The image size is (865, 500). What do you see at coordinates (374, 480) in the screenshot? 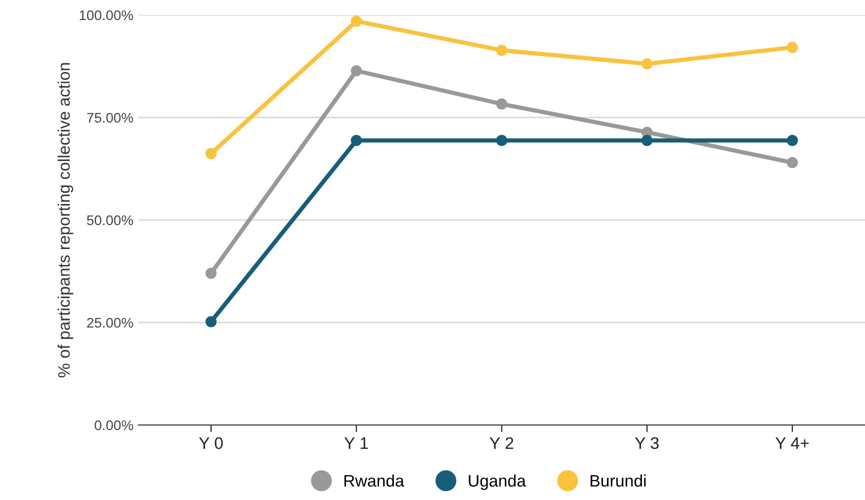
I see `legend-label: Rwanda` at bounding box center [374, 480].